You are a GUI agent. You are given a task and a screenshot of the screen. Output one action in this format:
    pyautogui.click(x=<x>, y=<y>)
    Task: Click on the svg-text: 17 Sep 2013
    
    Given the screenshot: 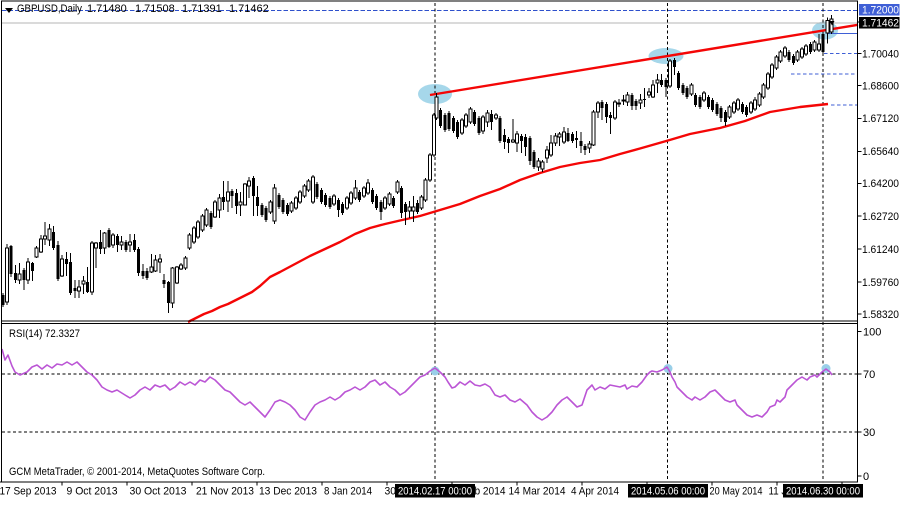 What is the action you would take?
    pyautogui.click(x=28, y=492)
    